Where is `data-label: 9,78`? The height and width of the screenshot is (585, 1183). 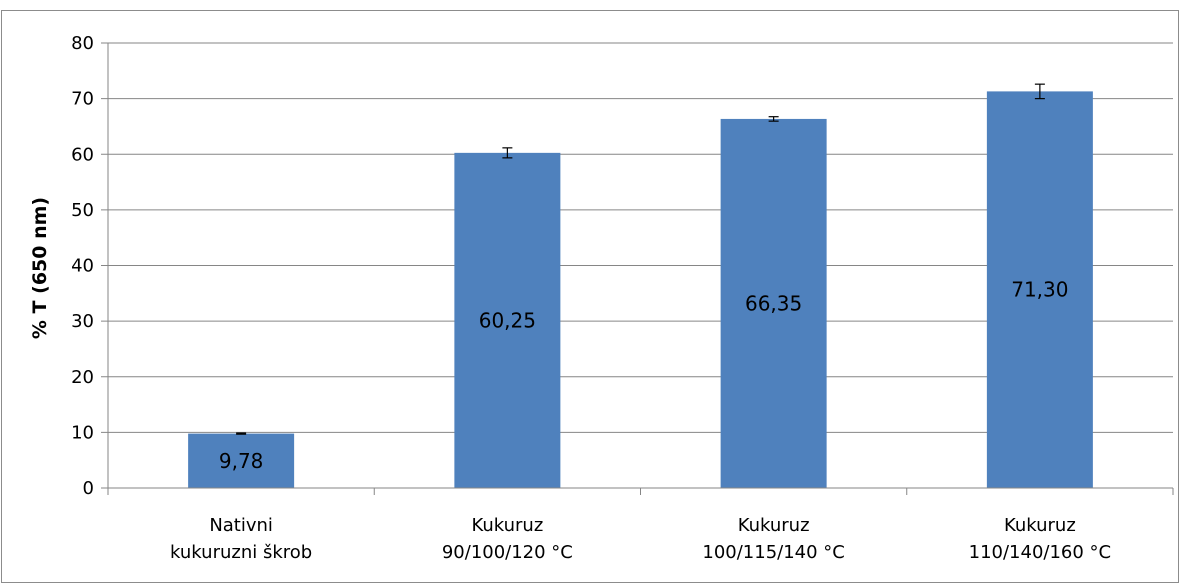
data-label: 9,78 is located at coordinates (241, 461).